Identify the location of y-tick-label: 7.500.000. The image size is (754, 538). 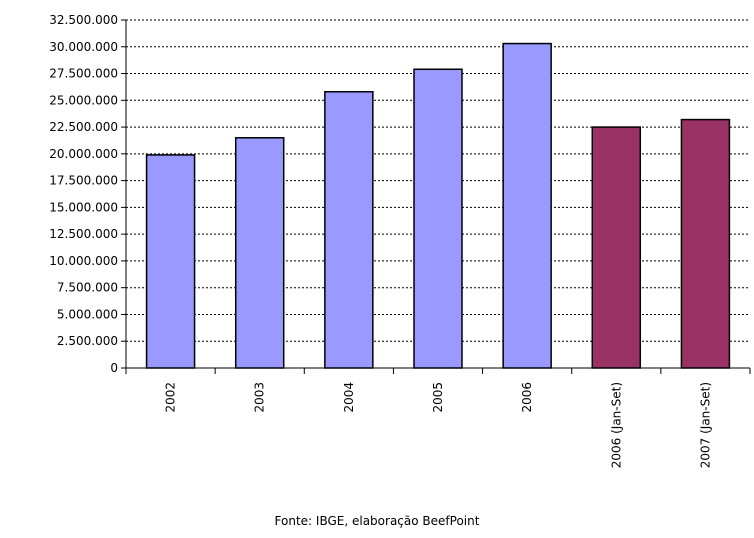
(87, 288).